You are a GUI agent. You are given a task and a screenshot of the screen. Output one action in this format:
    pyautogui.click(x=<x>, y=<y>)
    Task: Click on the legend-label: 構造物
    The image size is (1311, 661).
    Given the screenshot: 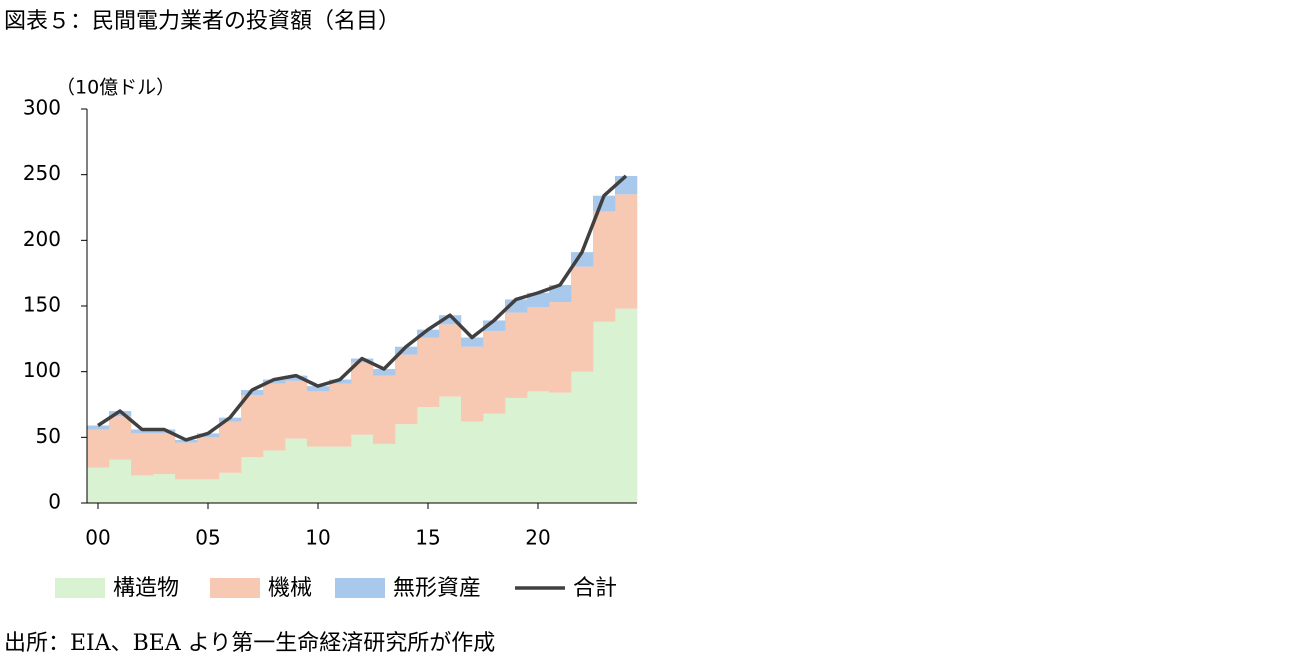 What is the action you would take?
    pyautogui.click(x=146, y=588)
    